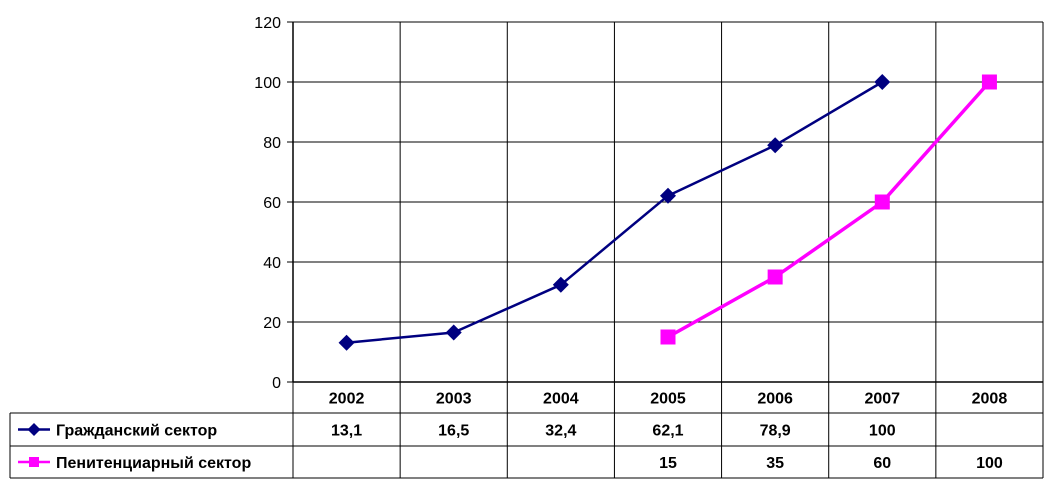  Describe the element at coordinates (153, 463) in the screenshot. I see `legend-label: Пенитенциарный сектор` at that location.